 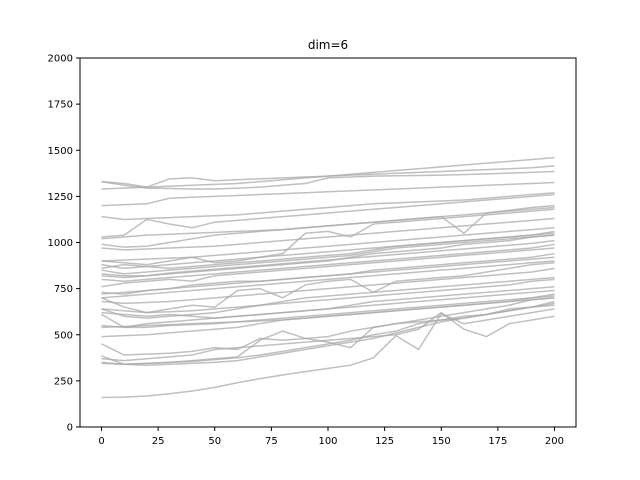 What do you see at coordinates (70, 428) in the screenshot?
I see `y-tick-label: 0` at bounding box center [70, 428].